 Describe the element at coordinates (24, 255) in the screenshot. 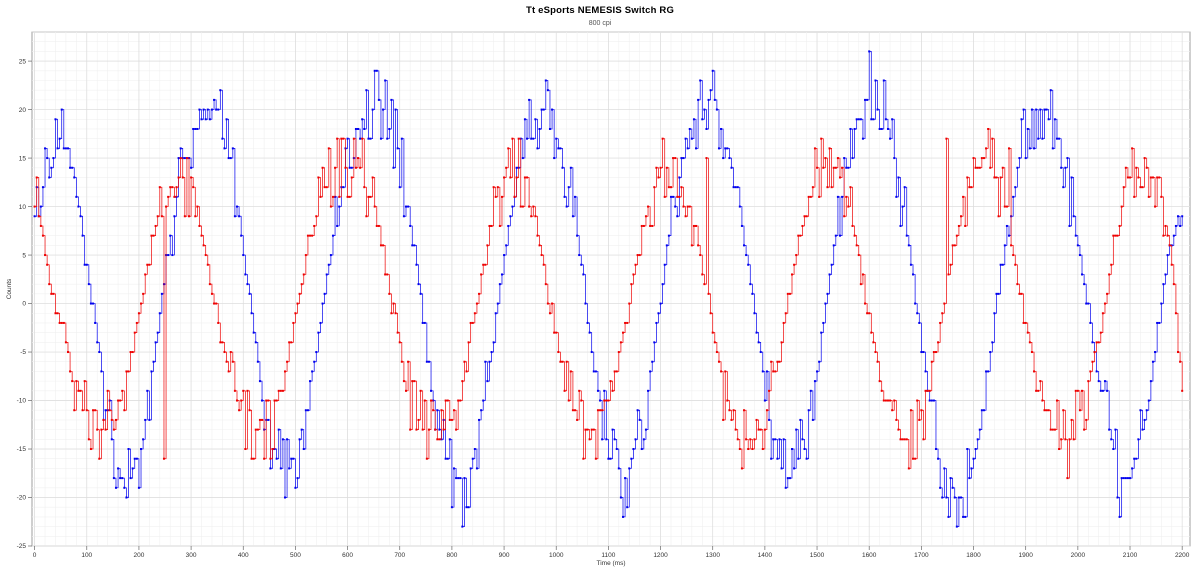

I see `y-tick-label: 5` at that location.